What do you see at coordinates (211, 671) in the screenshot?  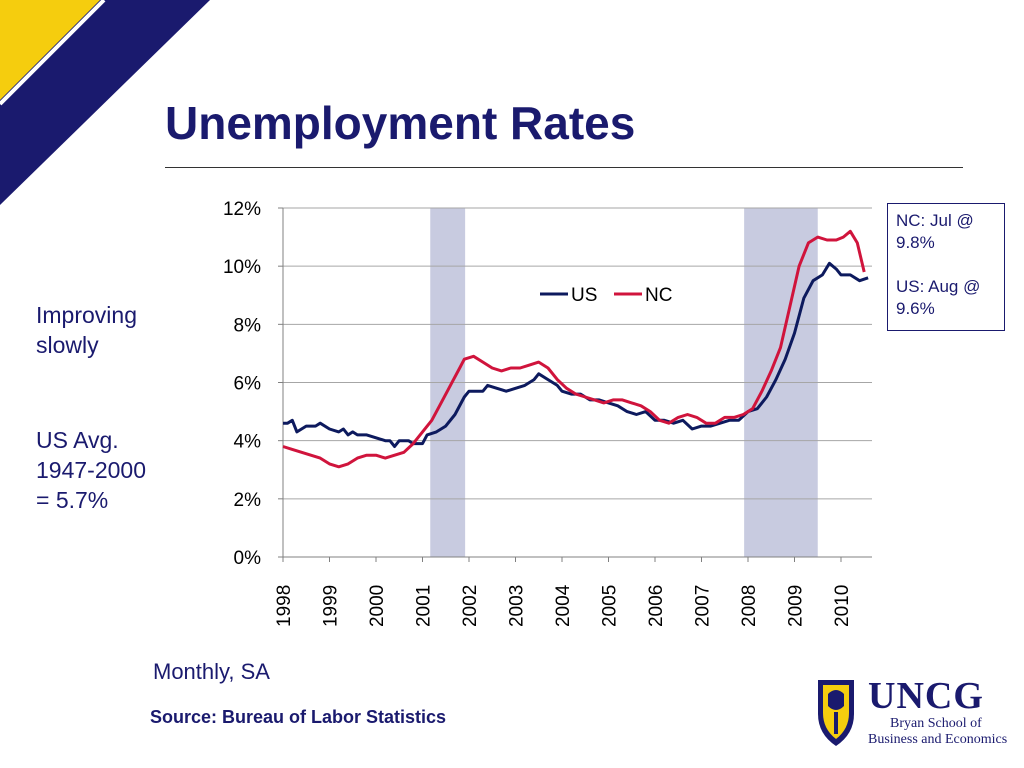 I see `frequency-label: Monthly, SA` at bounding box center [211, 671].